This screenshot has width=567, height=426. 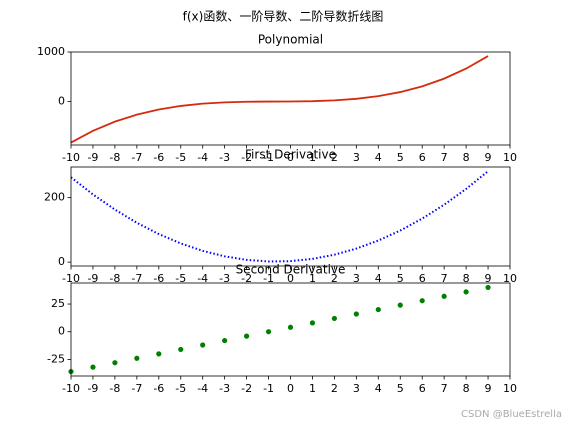 What do you see at coordinates (511, 414) in the screenshot?
I see `watermark: CSDN @BlueEstrella` at bounding box center [511, 414].